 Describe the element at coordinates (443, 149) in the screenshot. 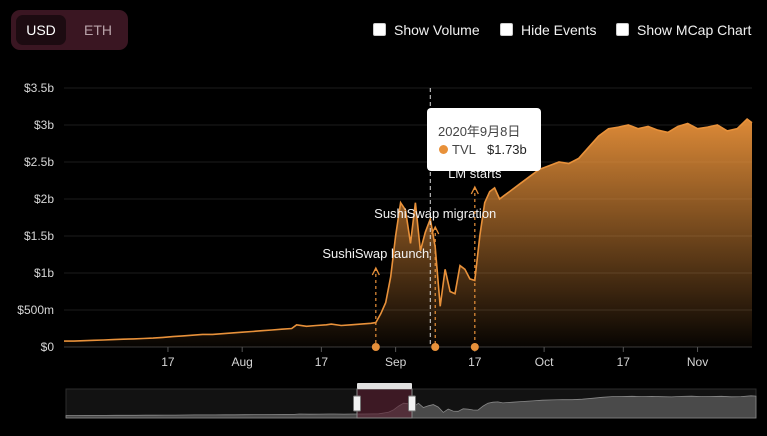

I see `series-dot-icon` at that location.